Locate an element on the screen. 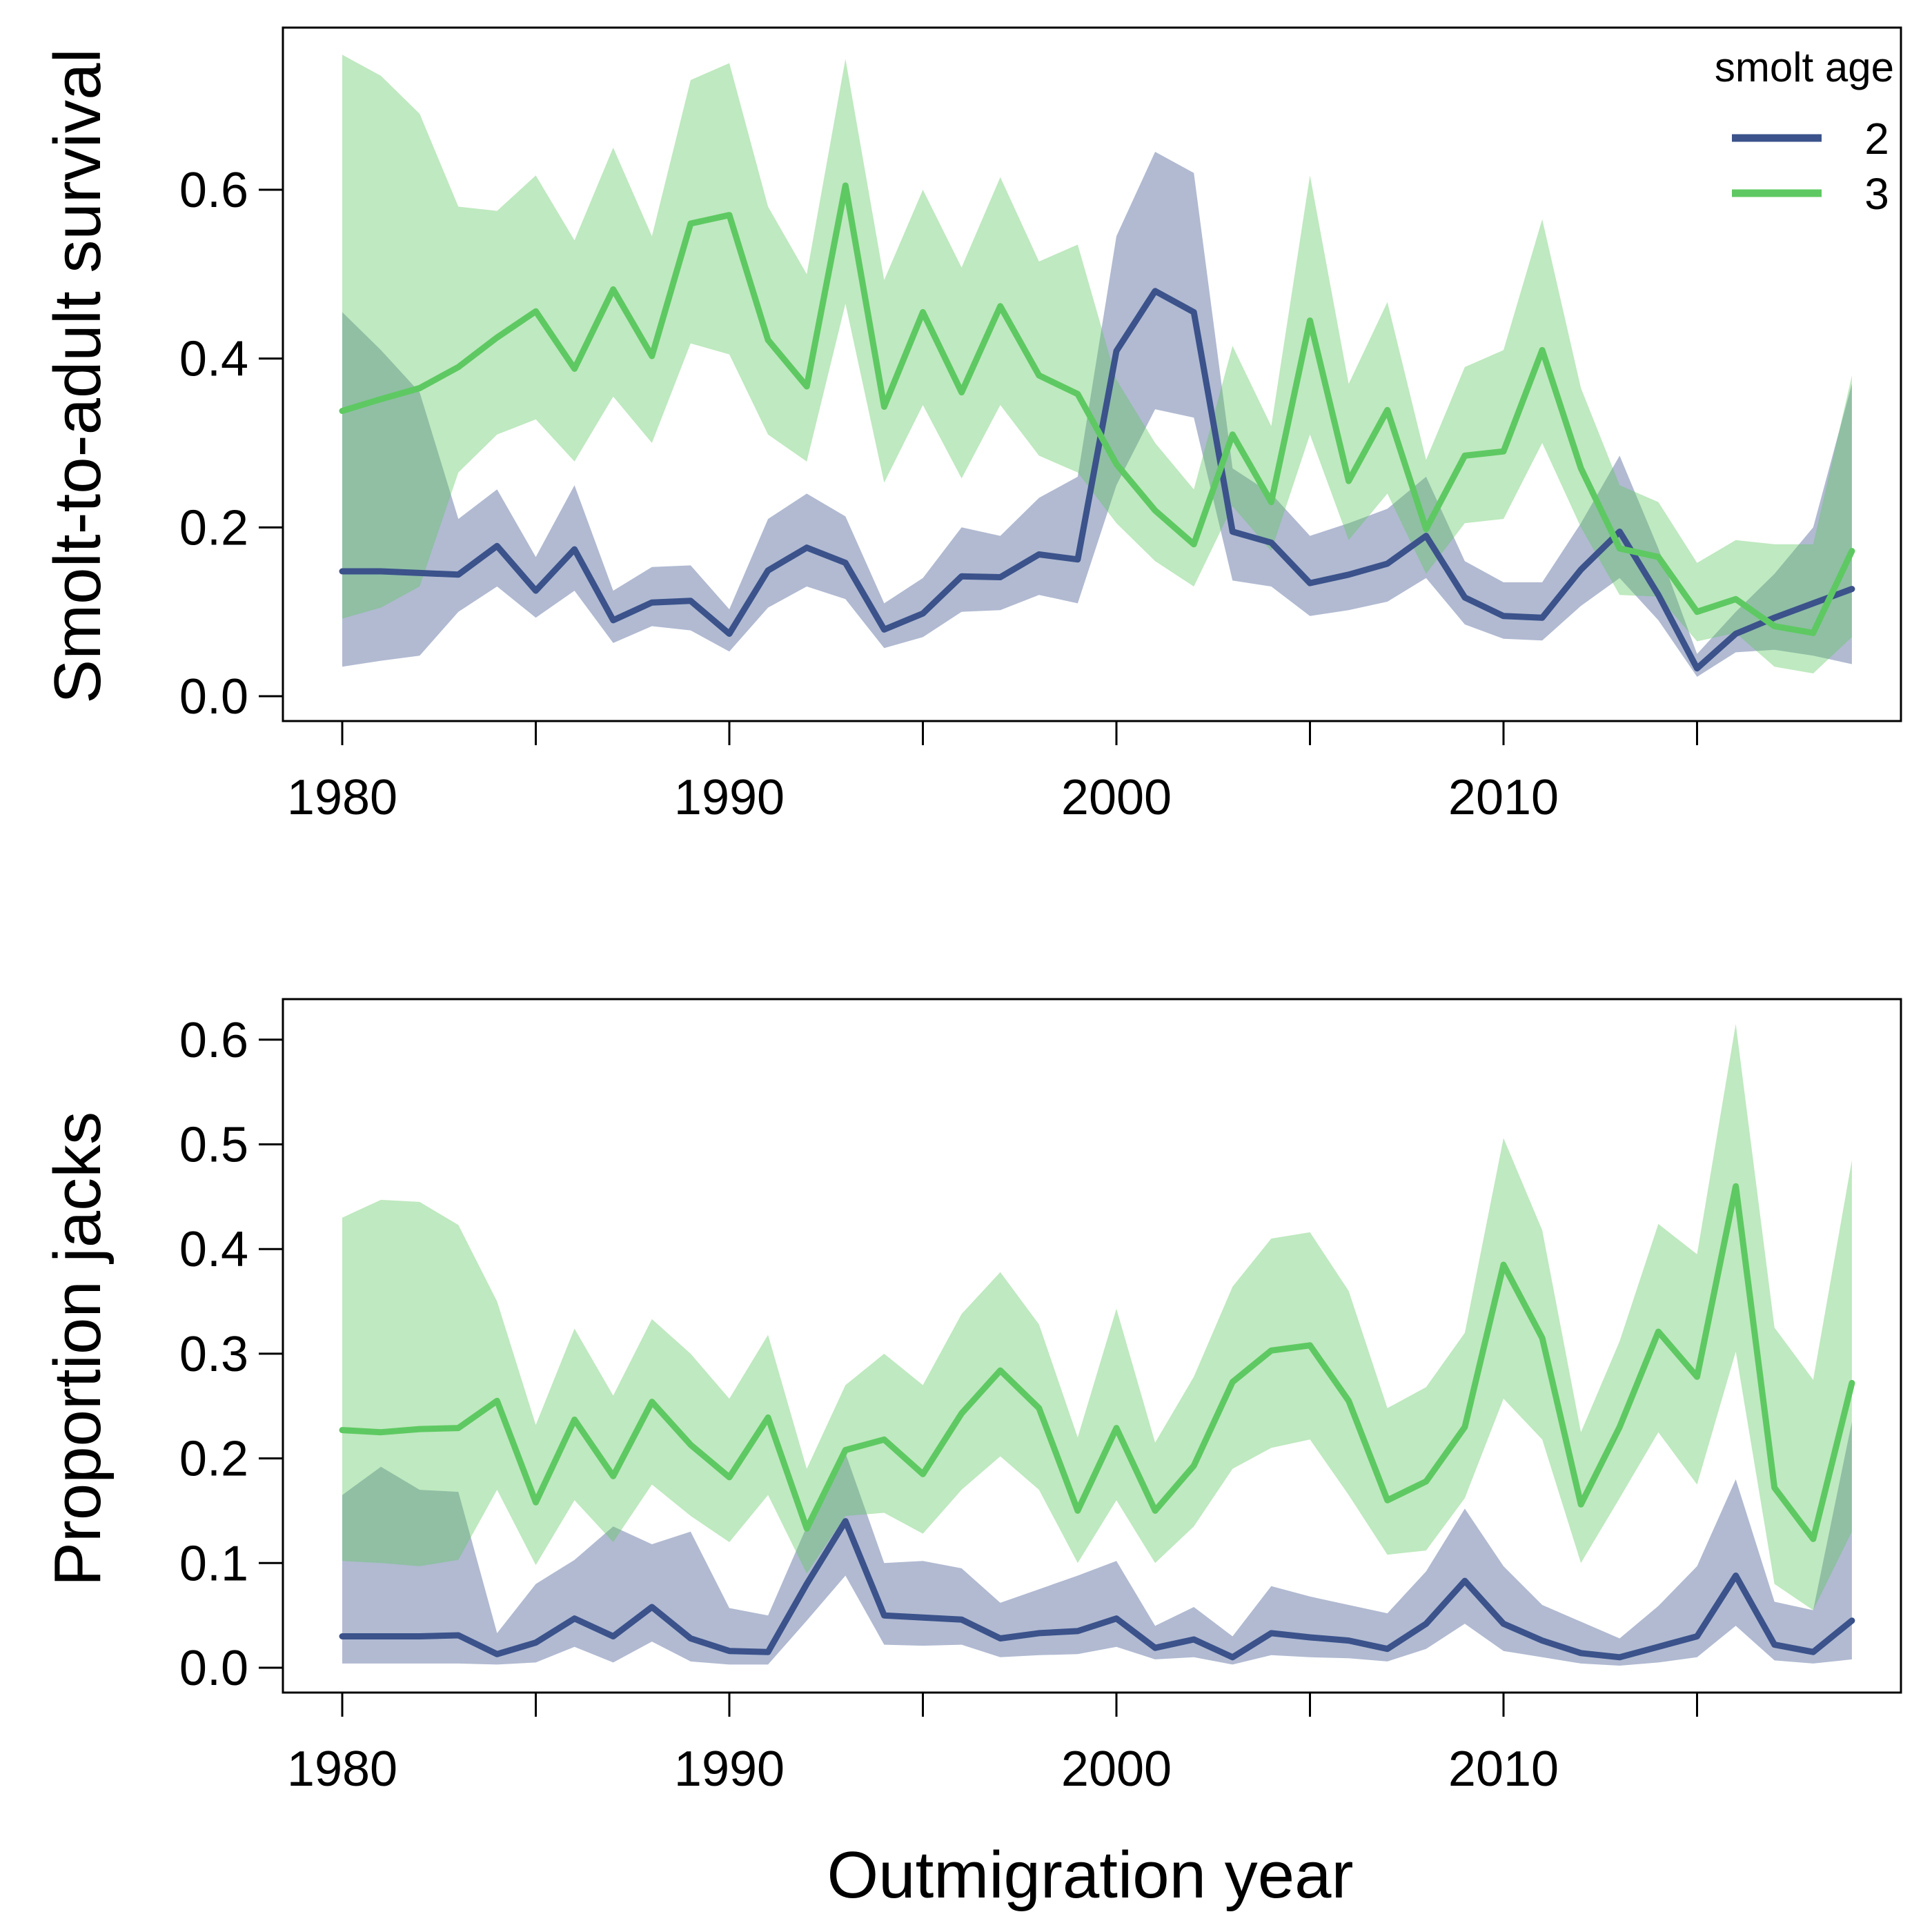 This screenshot has width=1932, height=1932. y-tick-label: 0.3 is located at coordinates (213, 1354).